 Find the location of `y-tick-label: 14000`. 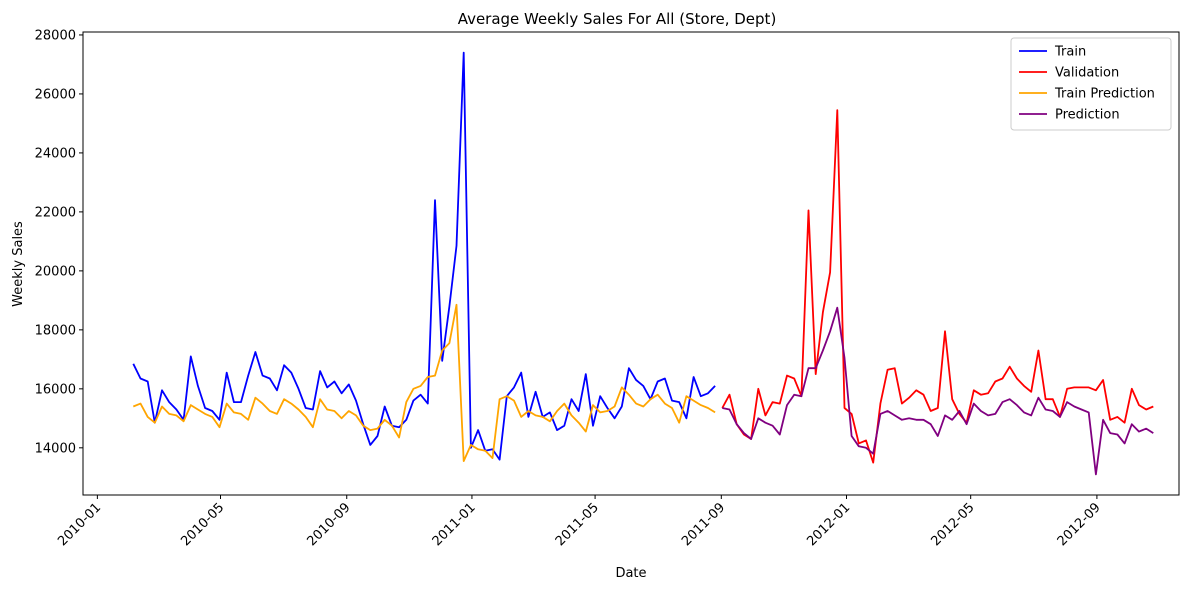

y-tick-label: 14000 is located at coordinates (55, 448).